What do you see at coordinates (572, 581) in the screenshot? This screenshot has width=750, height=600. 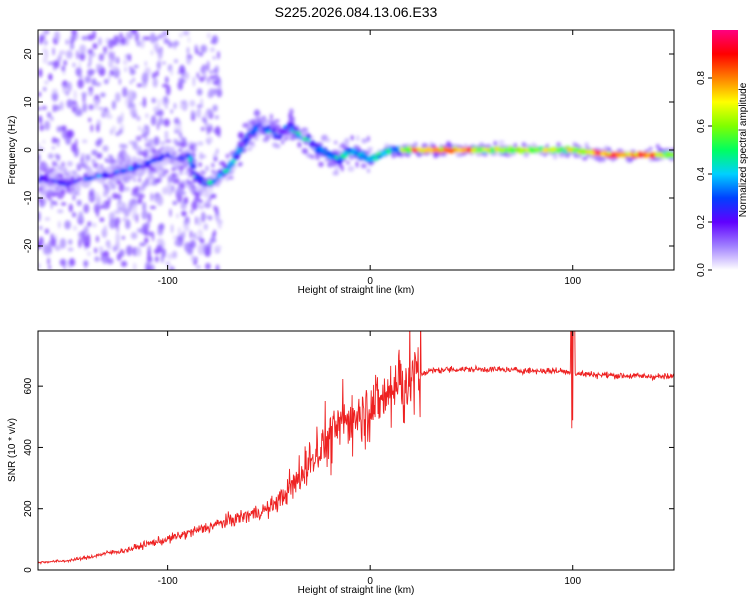 I see `x-tick-label: 100` at bounding box center [572, 581].